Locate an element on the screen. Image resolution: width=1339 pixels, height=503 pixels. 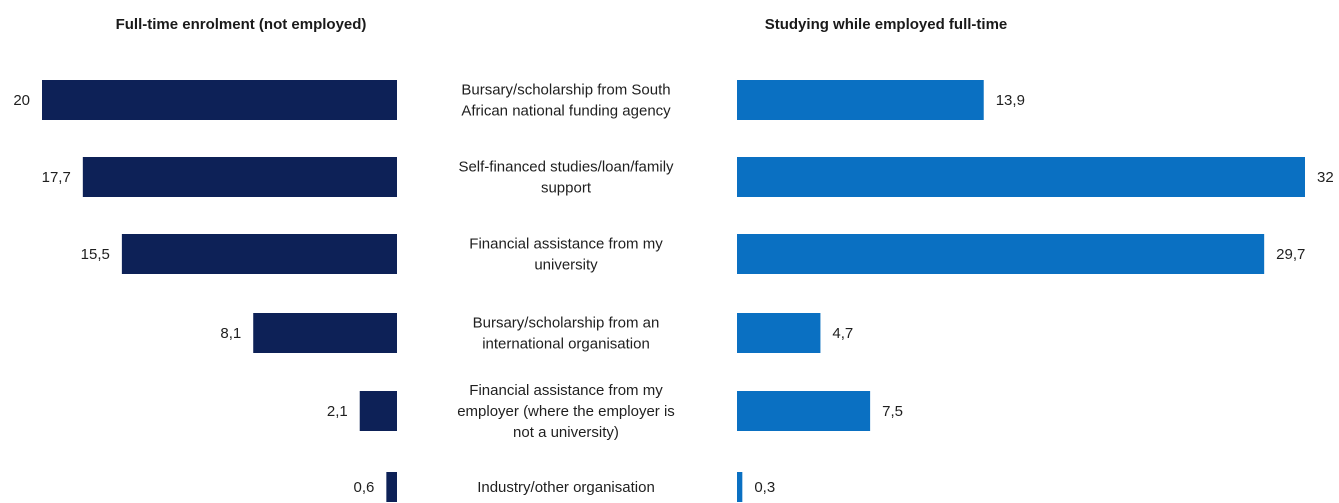
category-label: Financial assistance from my university is located at coordinates (566, 255).